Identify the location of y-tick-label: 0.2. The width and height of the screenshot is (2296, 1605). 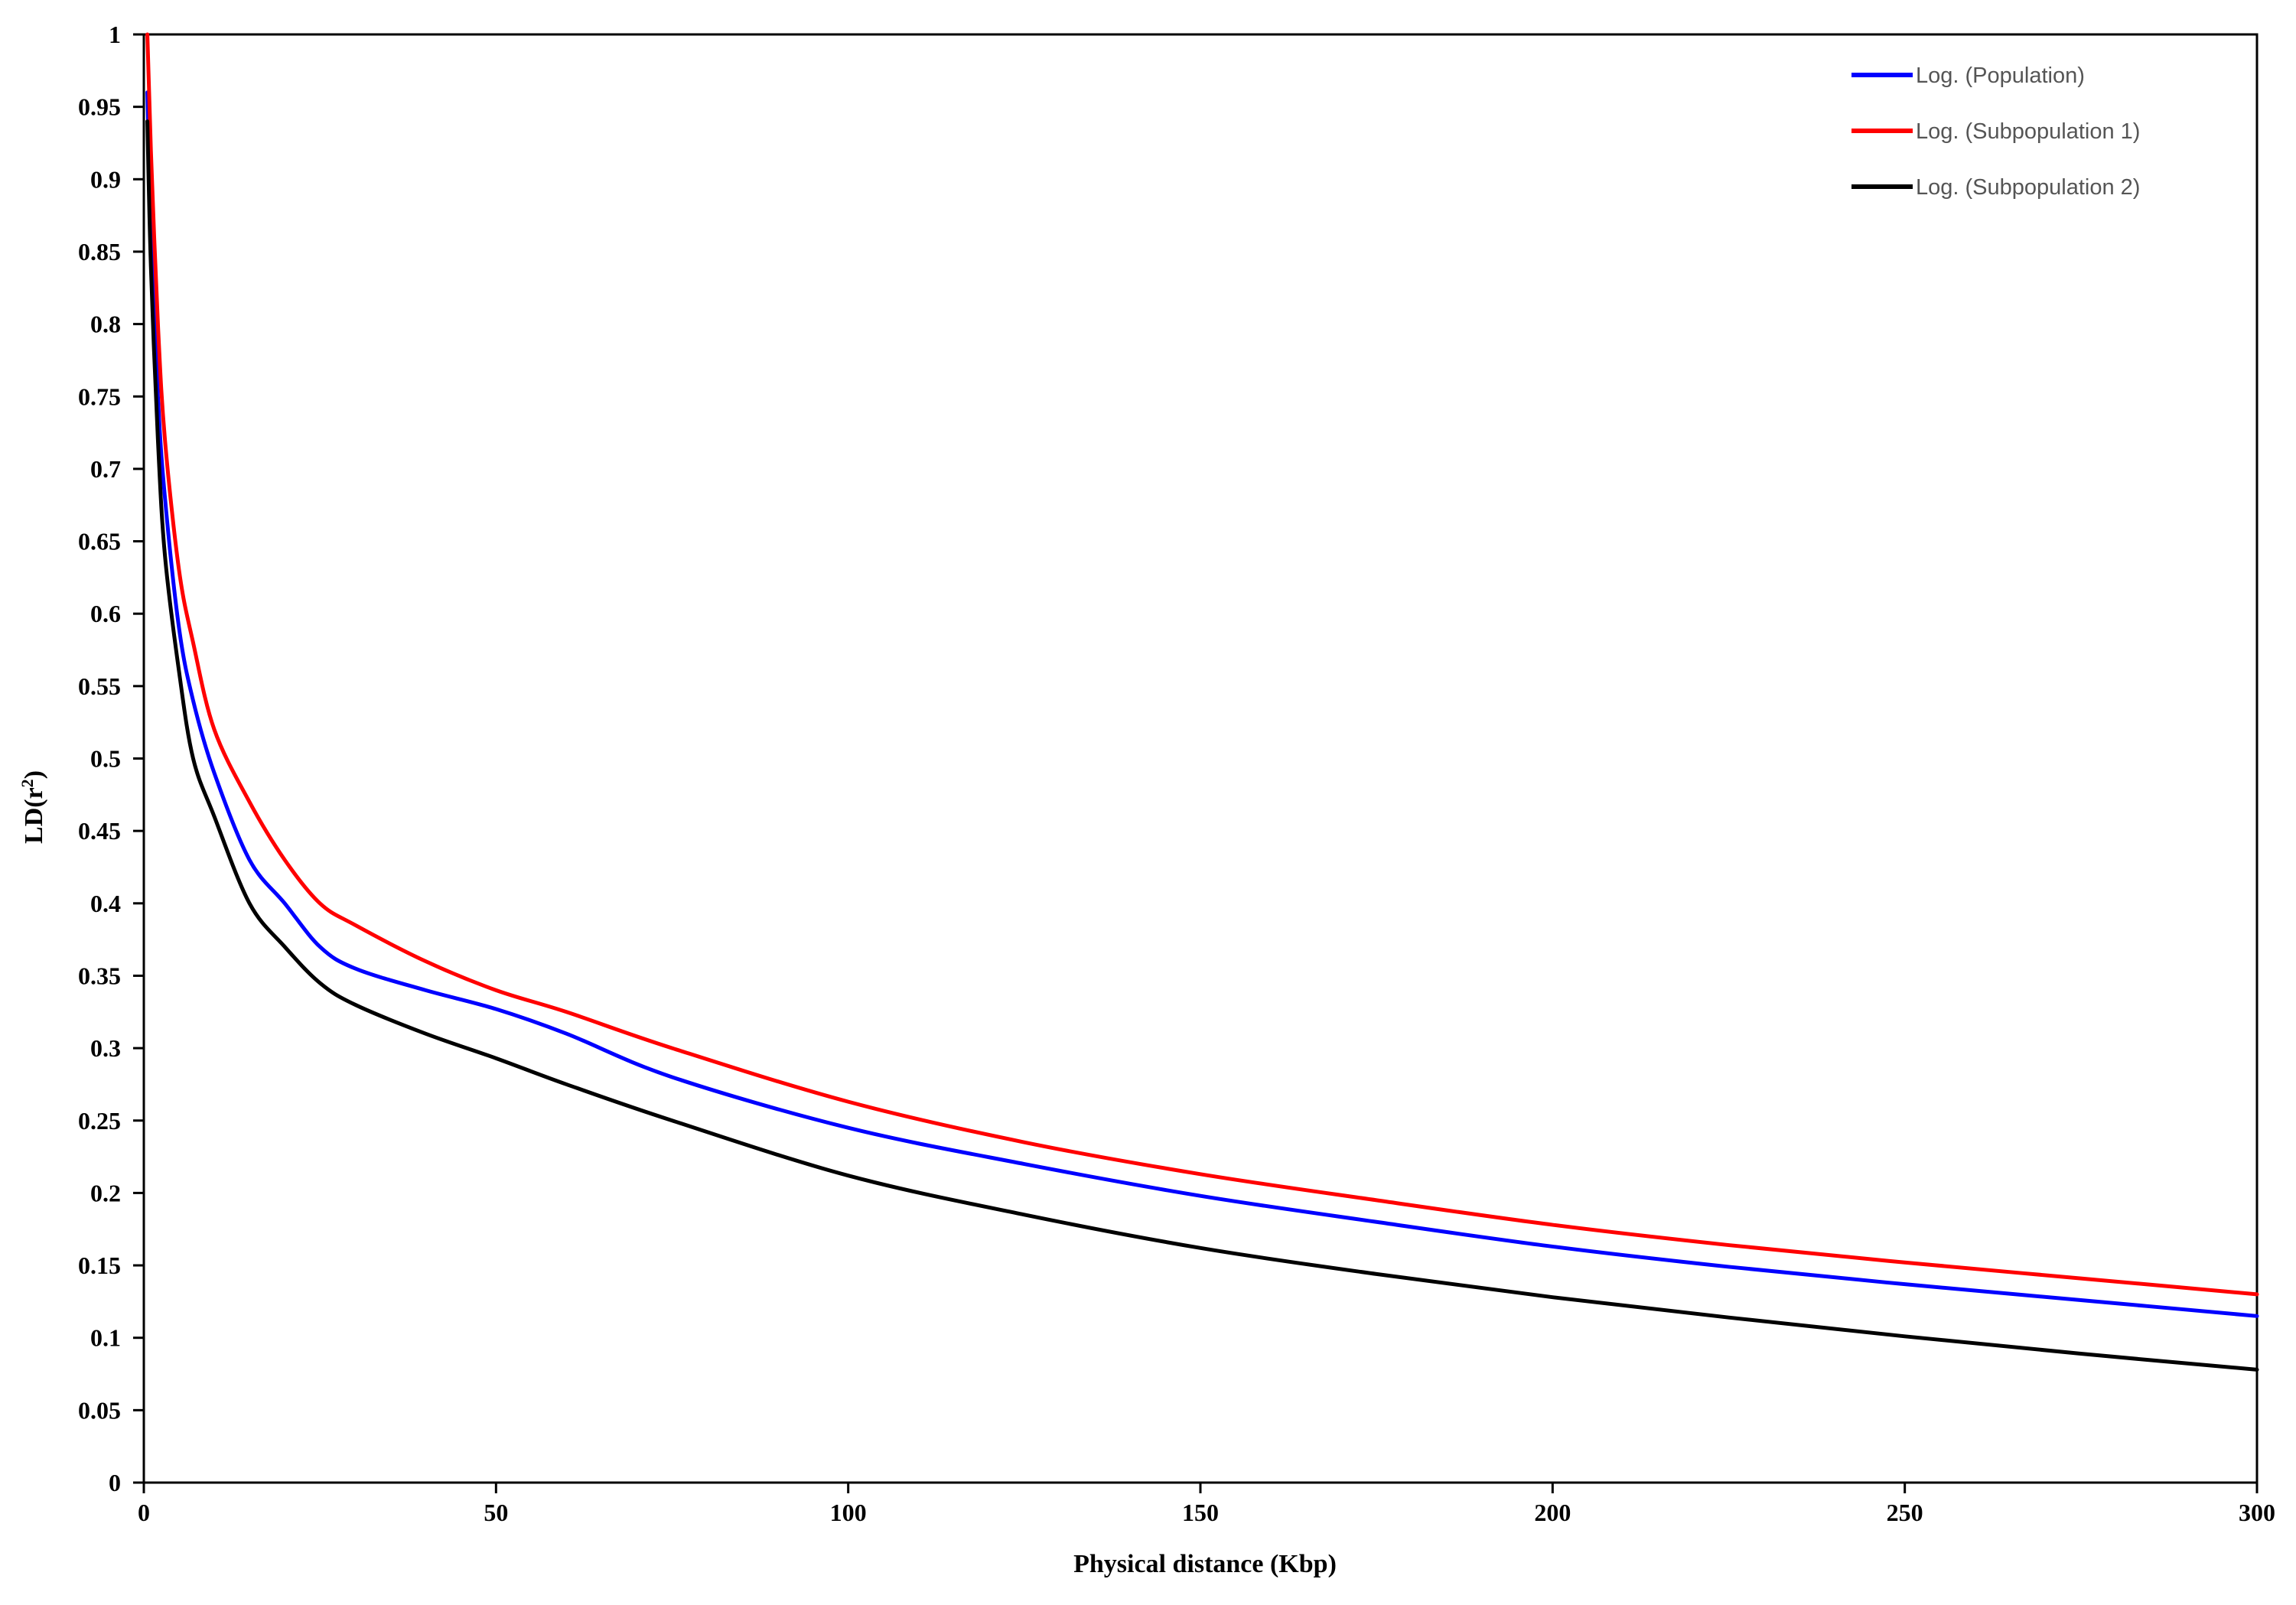
(105, 1193).